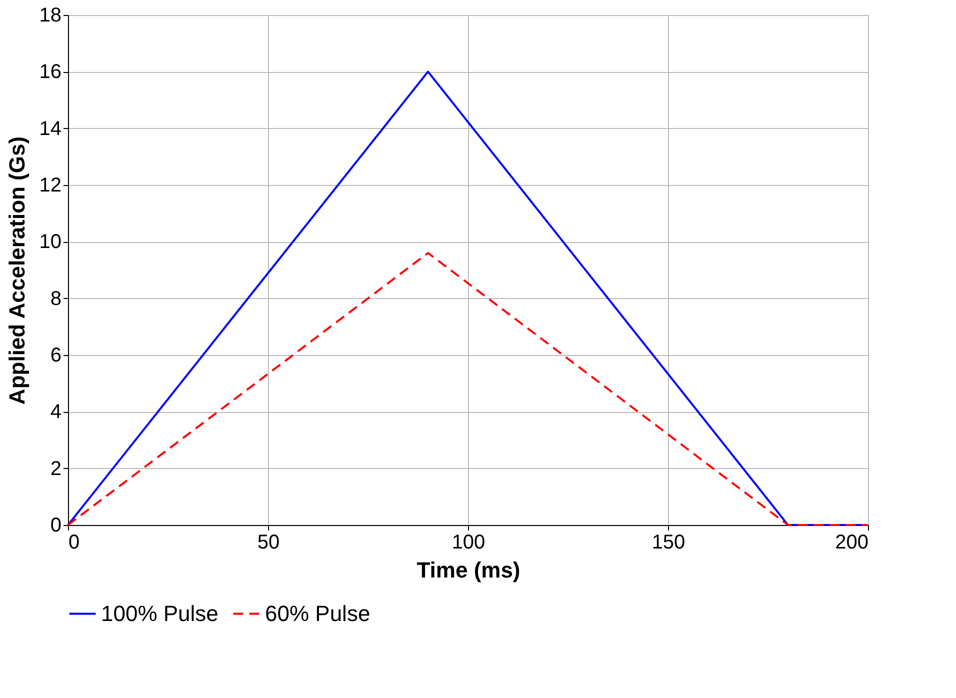 The width and height of the screenshot is (956, 698). Describe the element at coordinates (74, 543) in the screenshot. I see `x-tick-label: 0` at that location.